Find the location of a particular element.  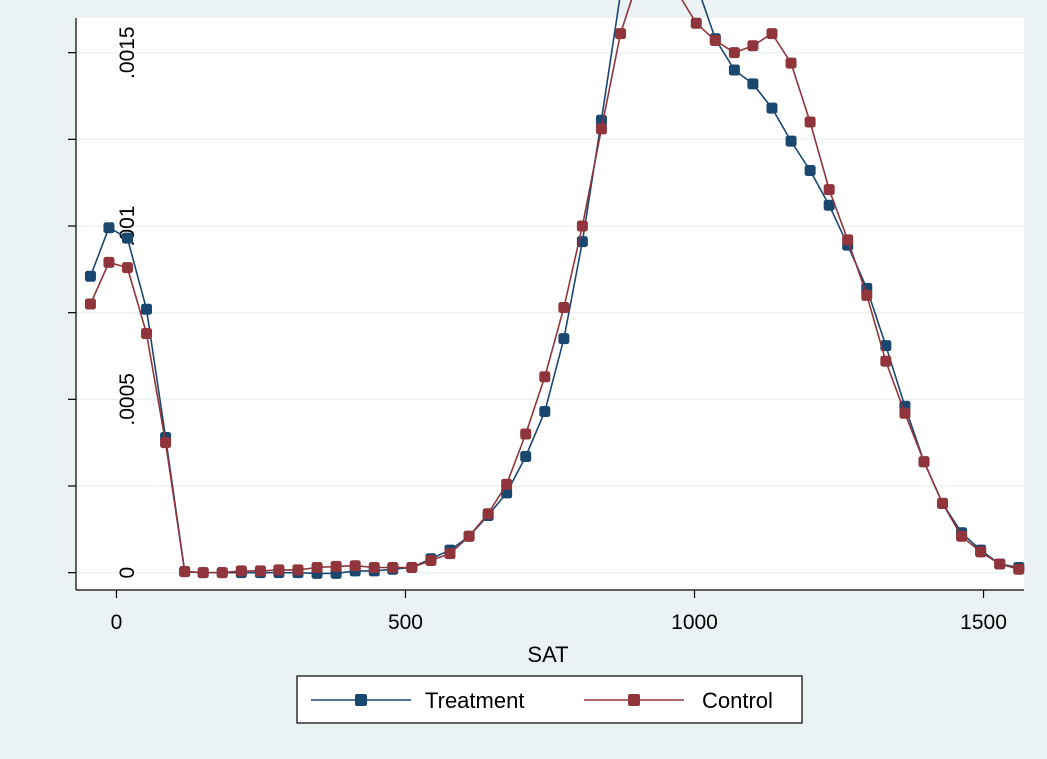

x-tick-label: 1500 is located at coordinates (983, 622).